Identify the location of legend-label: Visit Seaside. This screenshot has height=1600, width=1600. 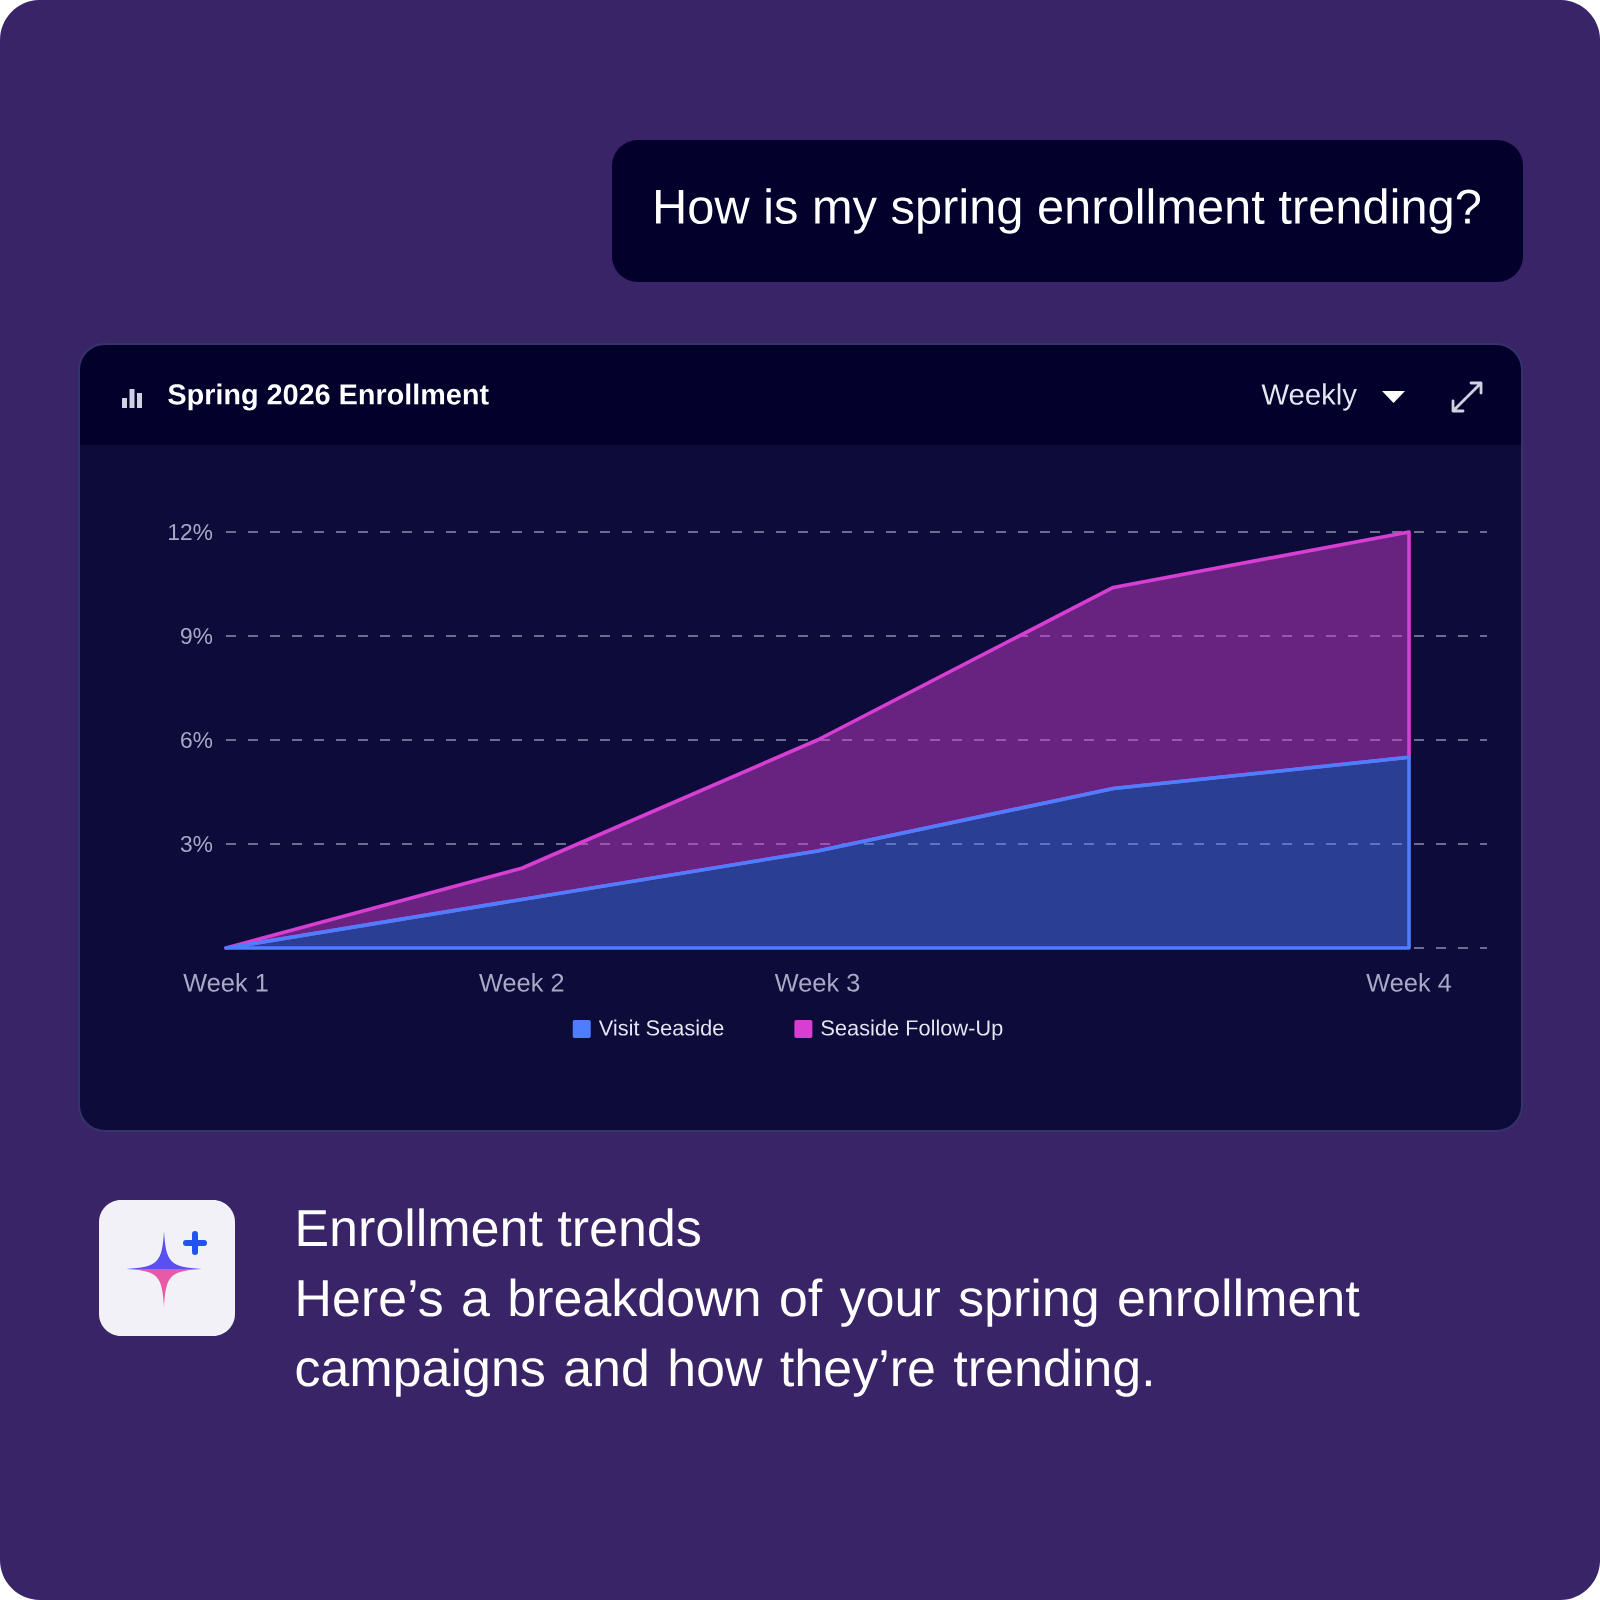
(661, 1027).